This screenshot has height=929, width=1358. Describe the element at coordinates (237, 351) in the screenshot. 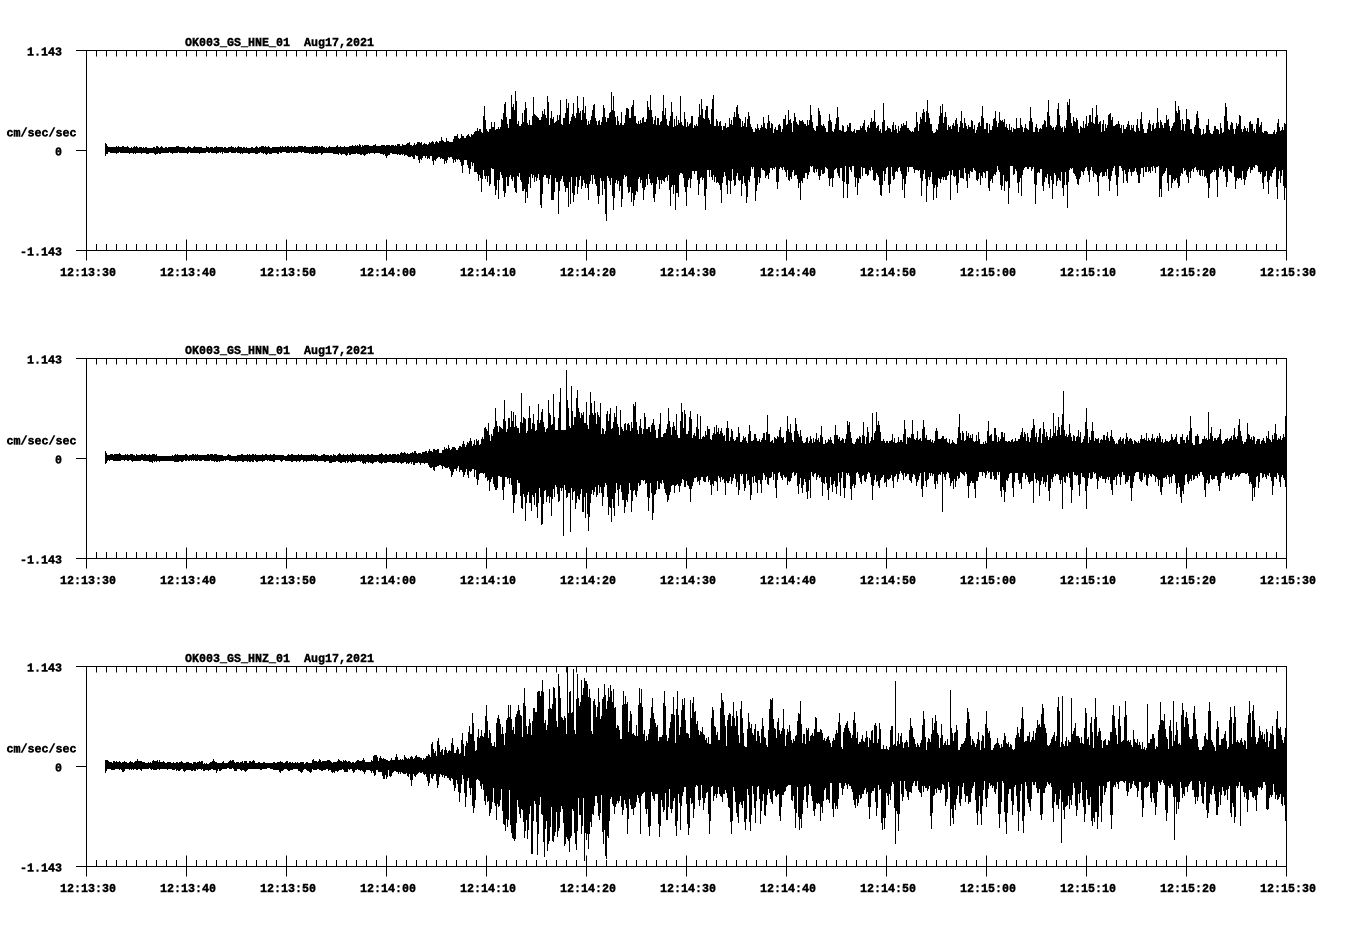

I see `svg-text: OK003_GS_HNN_01` at that location.